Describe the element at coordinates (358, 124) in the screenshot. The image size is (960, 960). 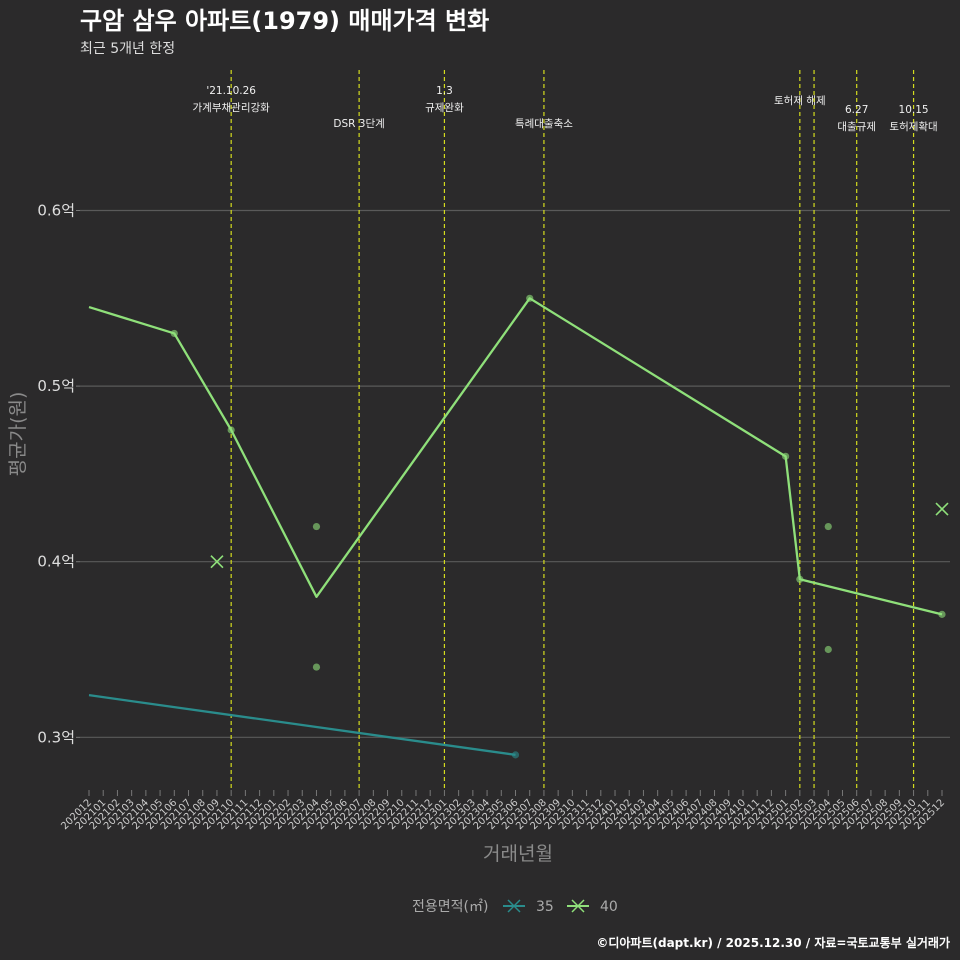
I see `event-label: DSR 3단계` at that location.